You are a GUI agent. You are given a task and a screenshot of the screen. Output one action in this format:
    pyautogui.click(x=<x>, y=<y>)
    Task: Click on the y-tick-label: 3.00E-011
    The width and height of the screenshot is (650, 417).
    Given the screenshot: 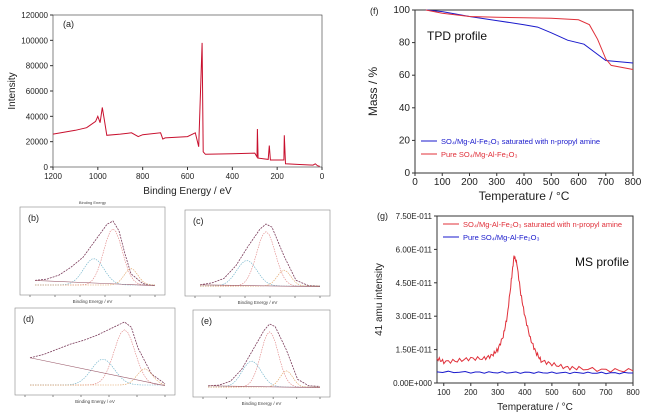 What is the action you would take?
    pyautogui.click(x=414, y=316)
    